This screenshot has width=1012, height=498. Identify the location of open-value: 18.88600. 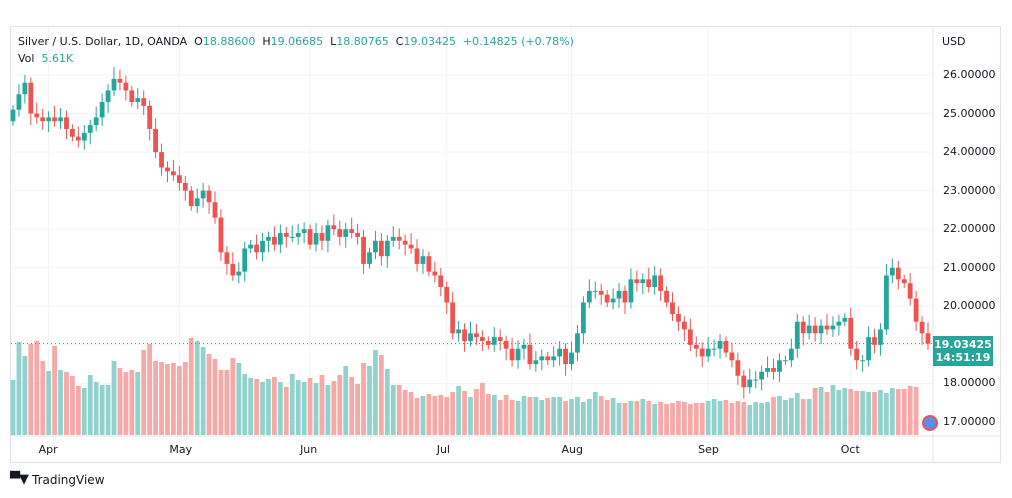
(229, 41).